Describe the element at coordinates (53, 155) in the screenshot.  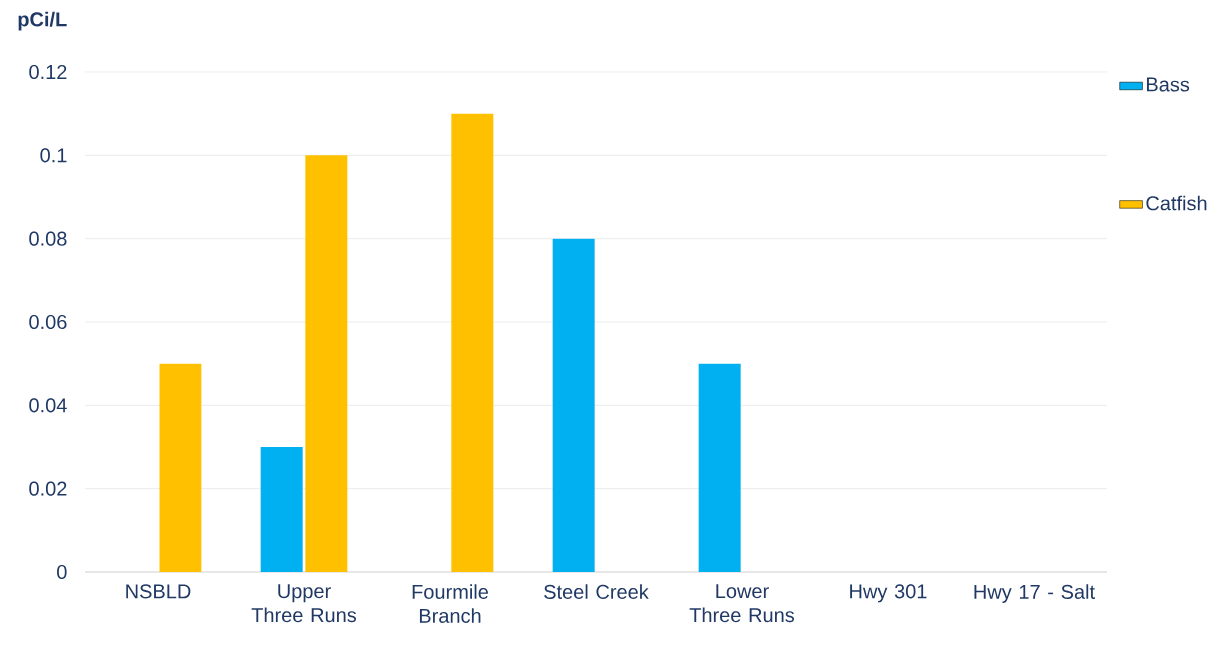
I see `y-tick-label: 0.1` at that location.